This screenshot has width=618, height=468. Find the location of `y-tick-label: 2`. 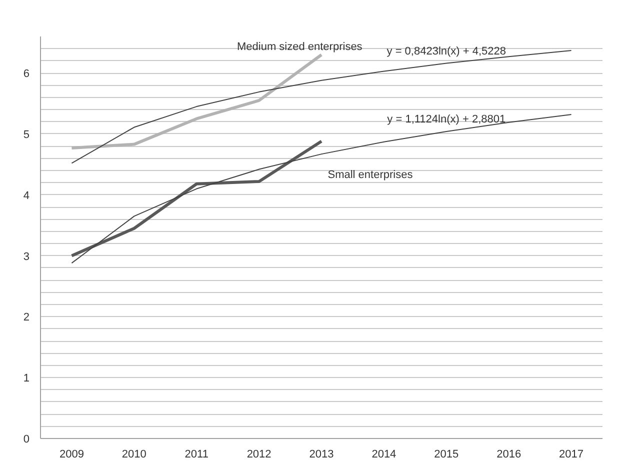

y-tick-label: 2 is located at coordinates (26, 318).